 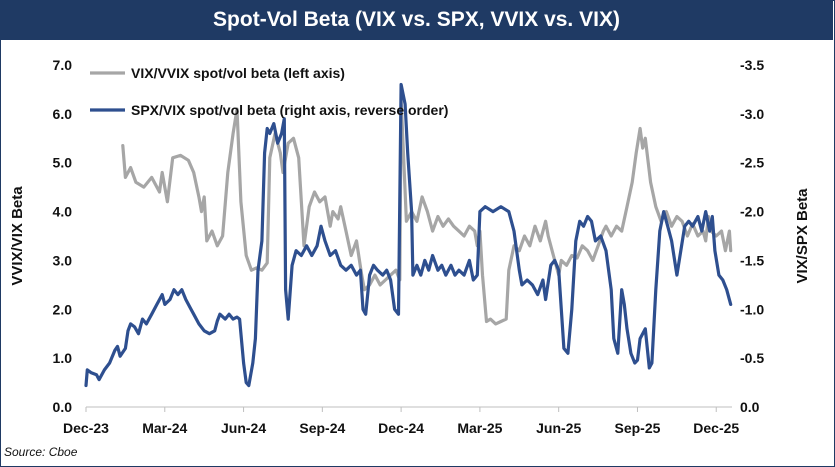 I want to click on y-left-tick-label: 5.0, so click(x=63, y=163).